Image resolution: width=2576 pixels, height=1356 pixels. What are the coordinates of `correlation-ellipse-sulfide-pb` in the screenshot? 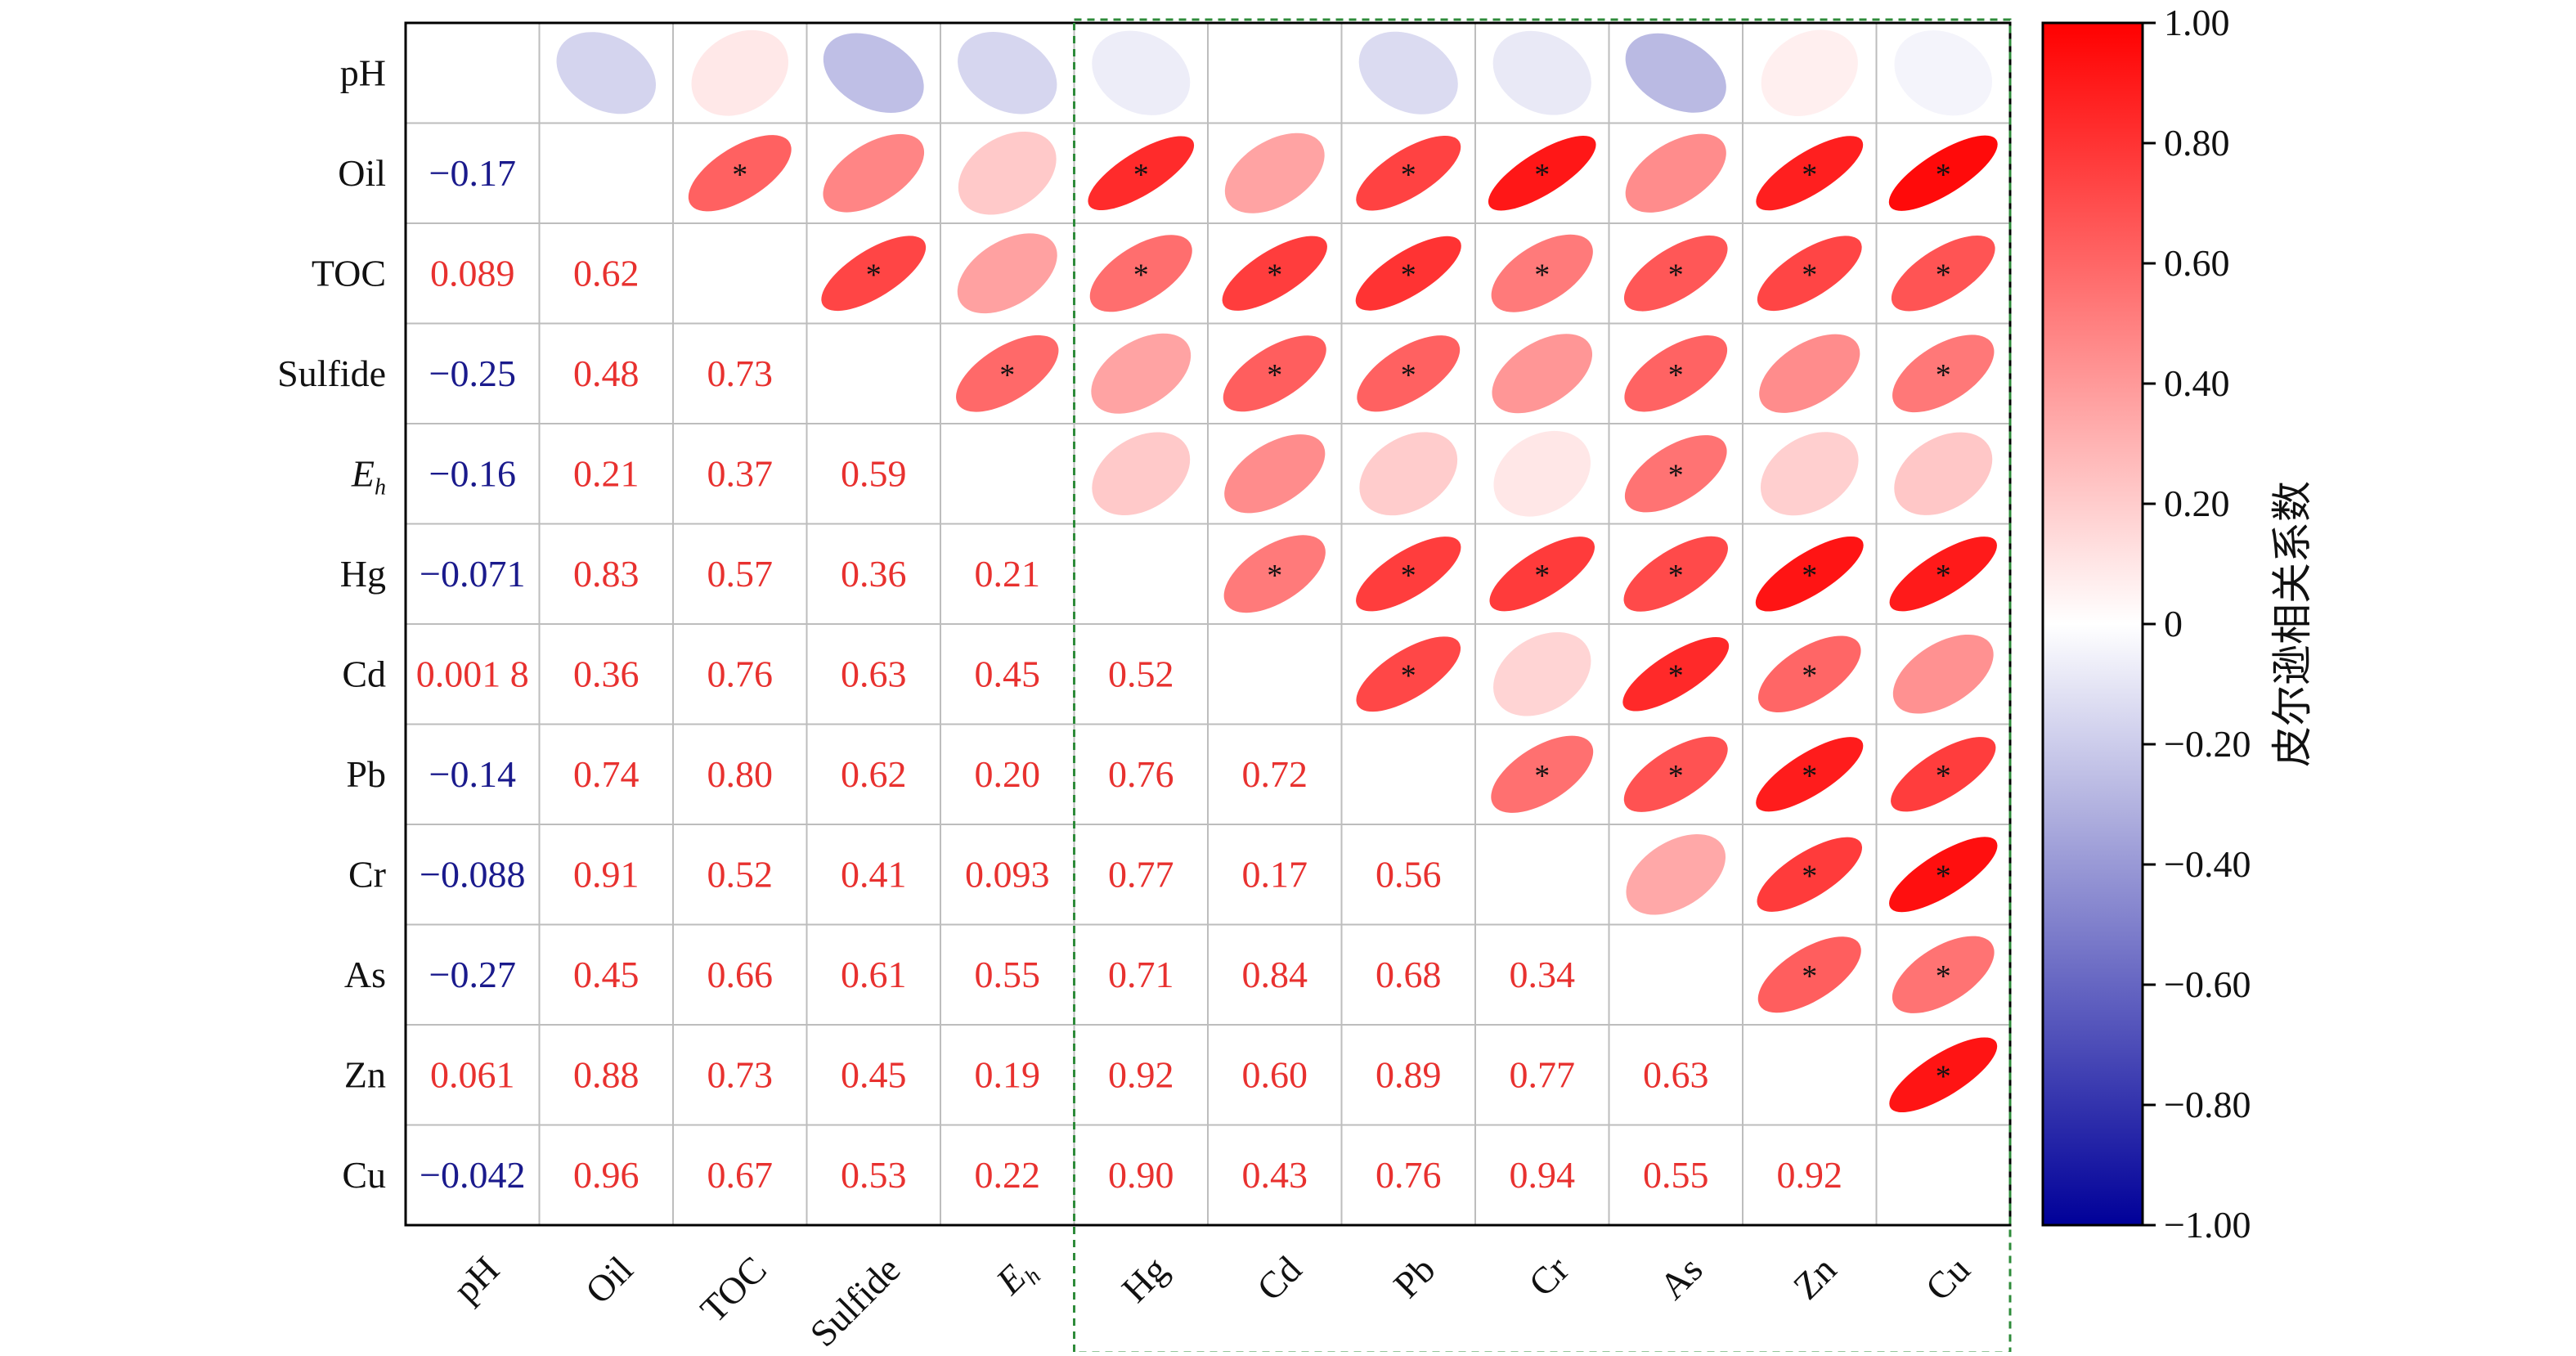 It's located at (1409, 374).